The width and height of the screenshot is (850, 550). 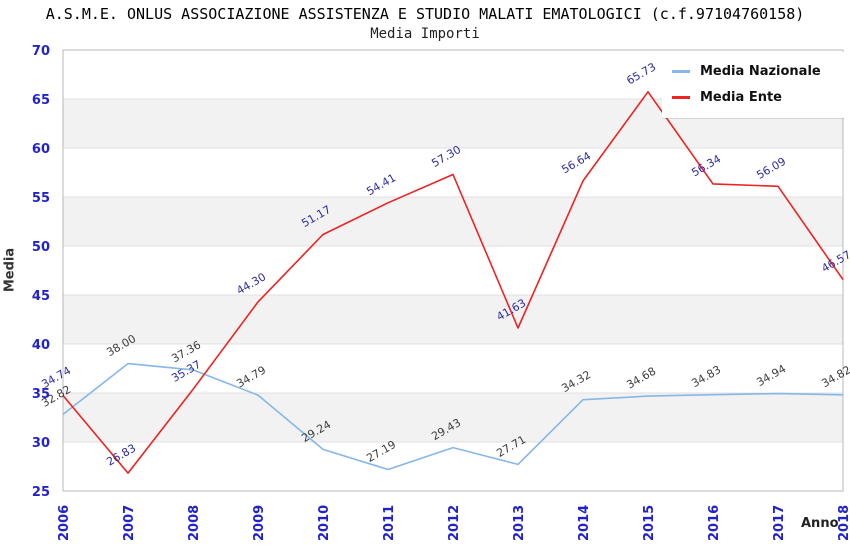 What do you see at coordinates (194, 523) in the screenshot?
I see `x-tick-label: 2008` at bounding box center [194, 523].